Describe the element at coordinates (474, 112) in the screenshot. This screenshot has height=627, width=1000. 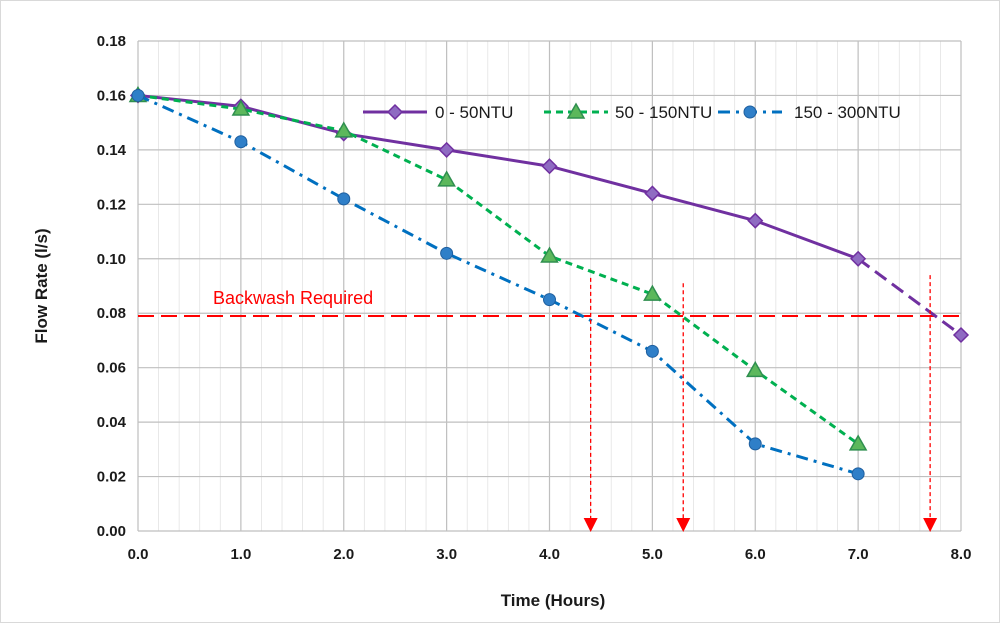
I see `legend-label: 0 - 50NTU` at that location.